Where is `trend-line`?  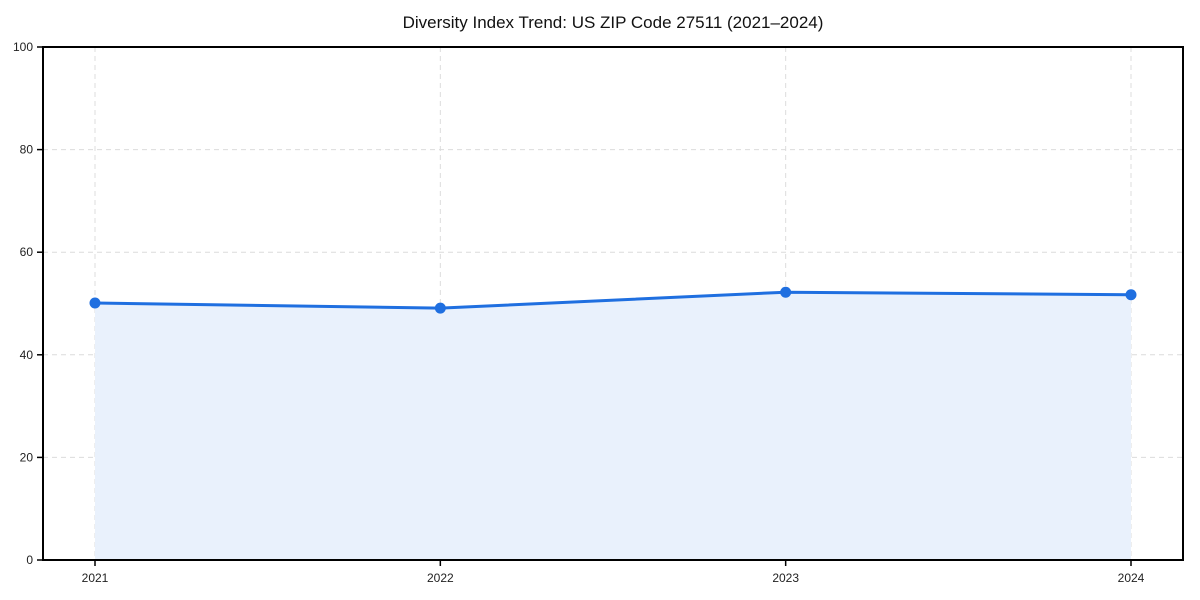 trend-line is located at coordinates (613, 300).